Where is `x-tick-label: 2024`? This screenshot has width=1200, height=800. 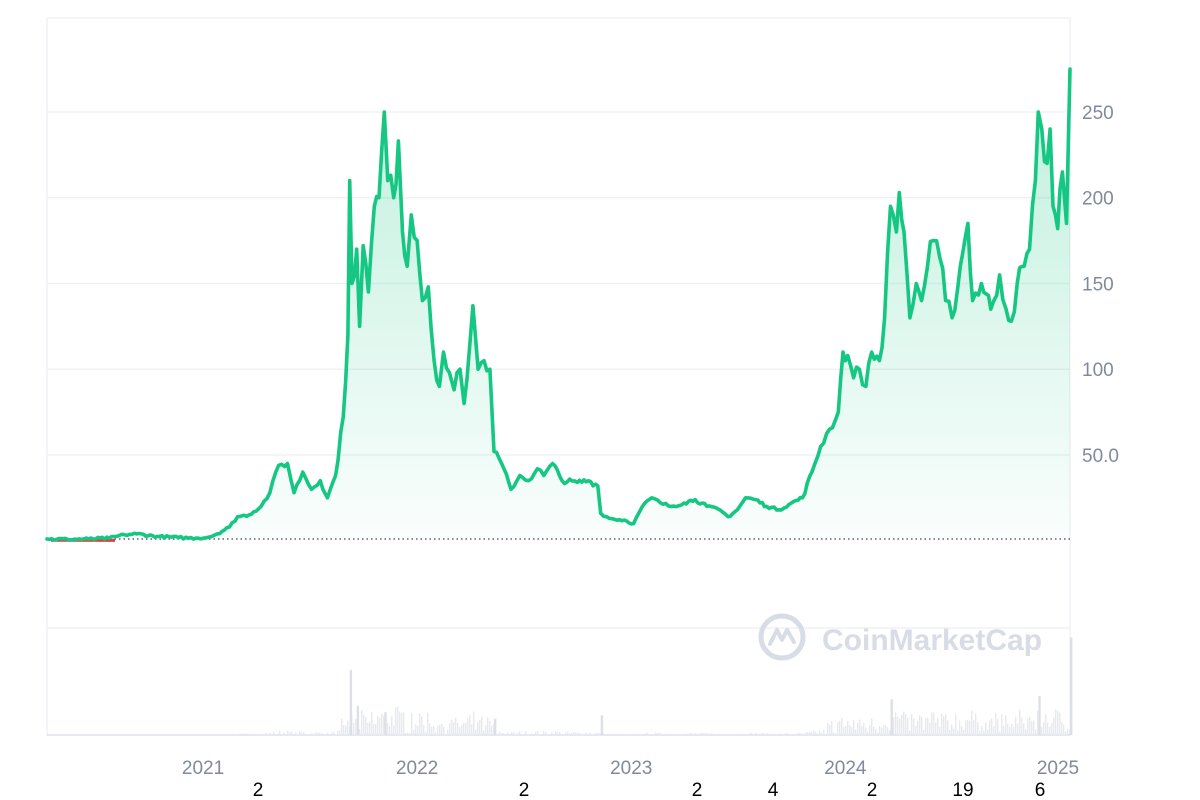
x-tick-label: 2024 is located at coordinates (845, 768).